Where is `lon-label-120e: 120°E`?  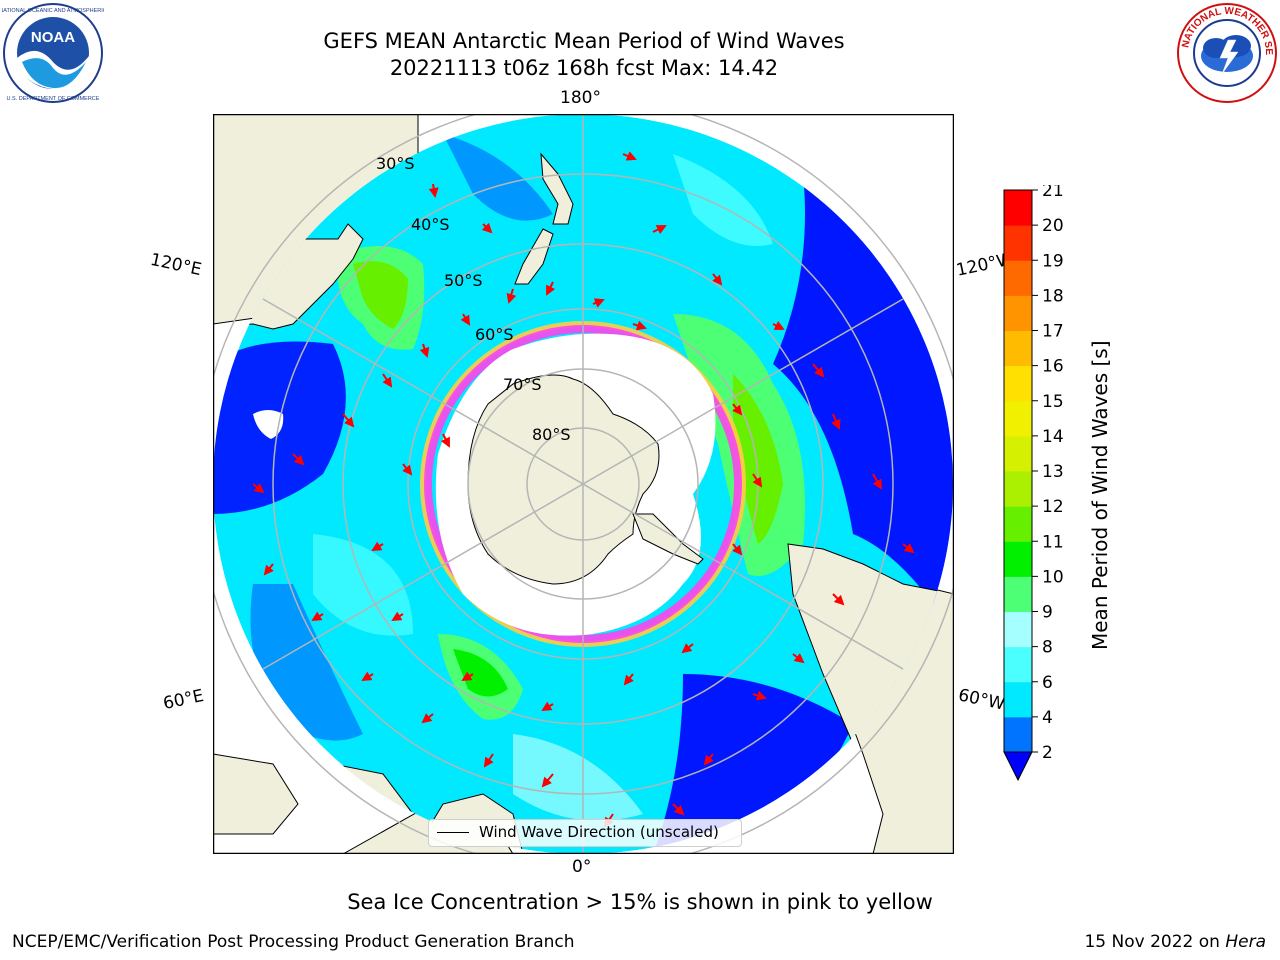 lon-label-120e: 120°E is located at coordinates (176, 265).